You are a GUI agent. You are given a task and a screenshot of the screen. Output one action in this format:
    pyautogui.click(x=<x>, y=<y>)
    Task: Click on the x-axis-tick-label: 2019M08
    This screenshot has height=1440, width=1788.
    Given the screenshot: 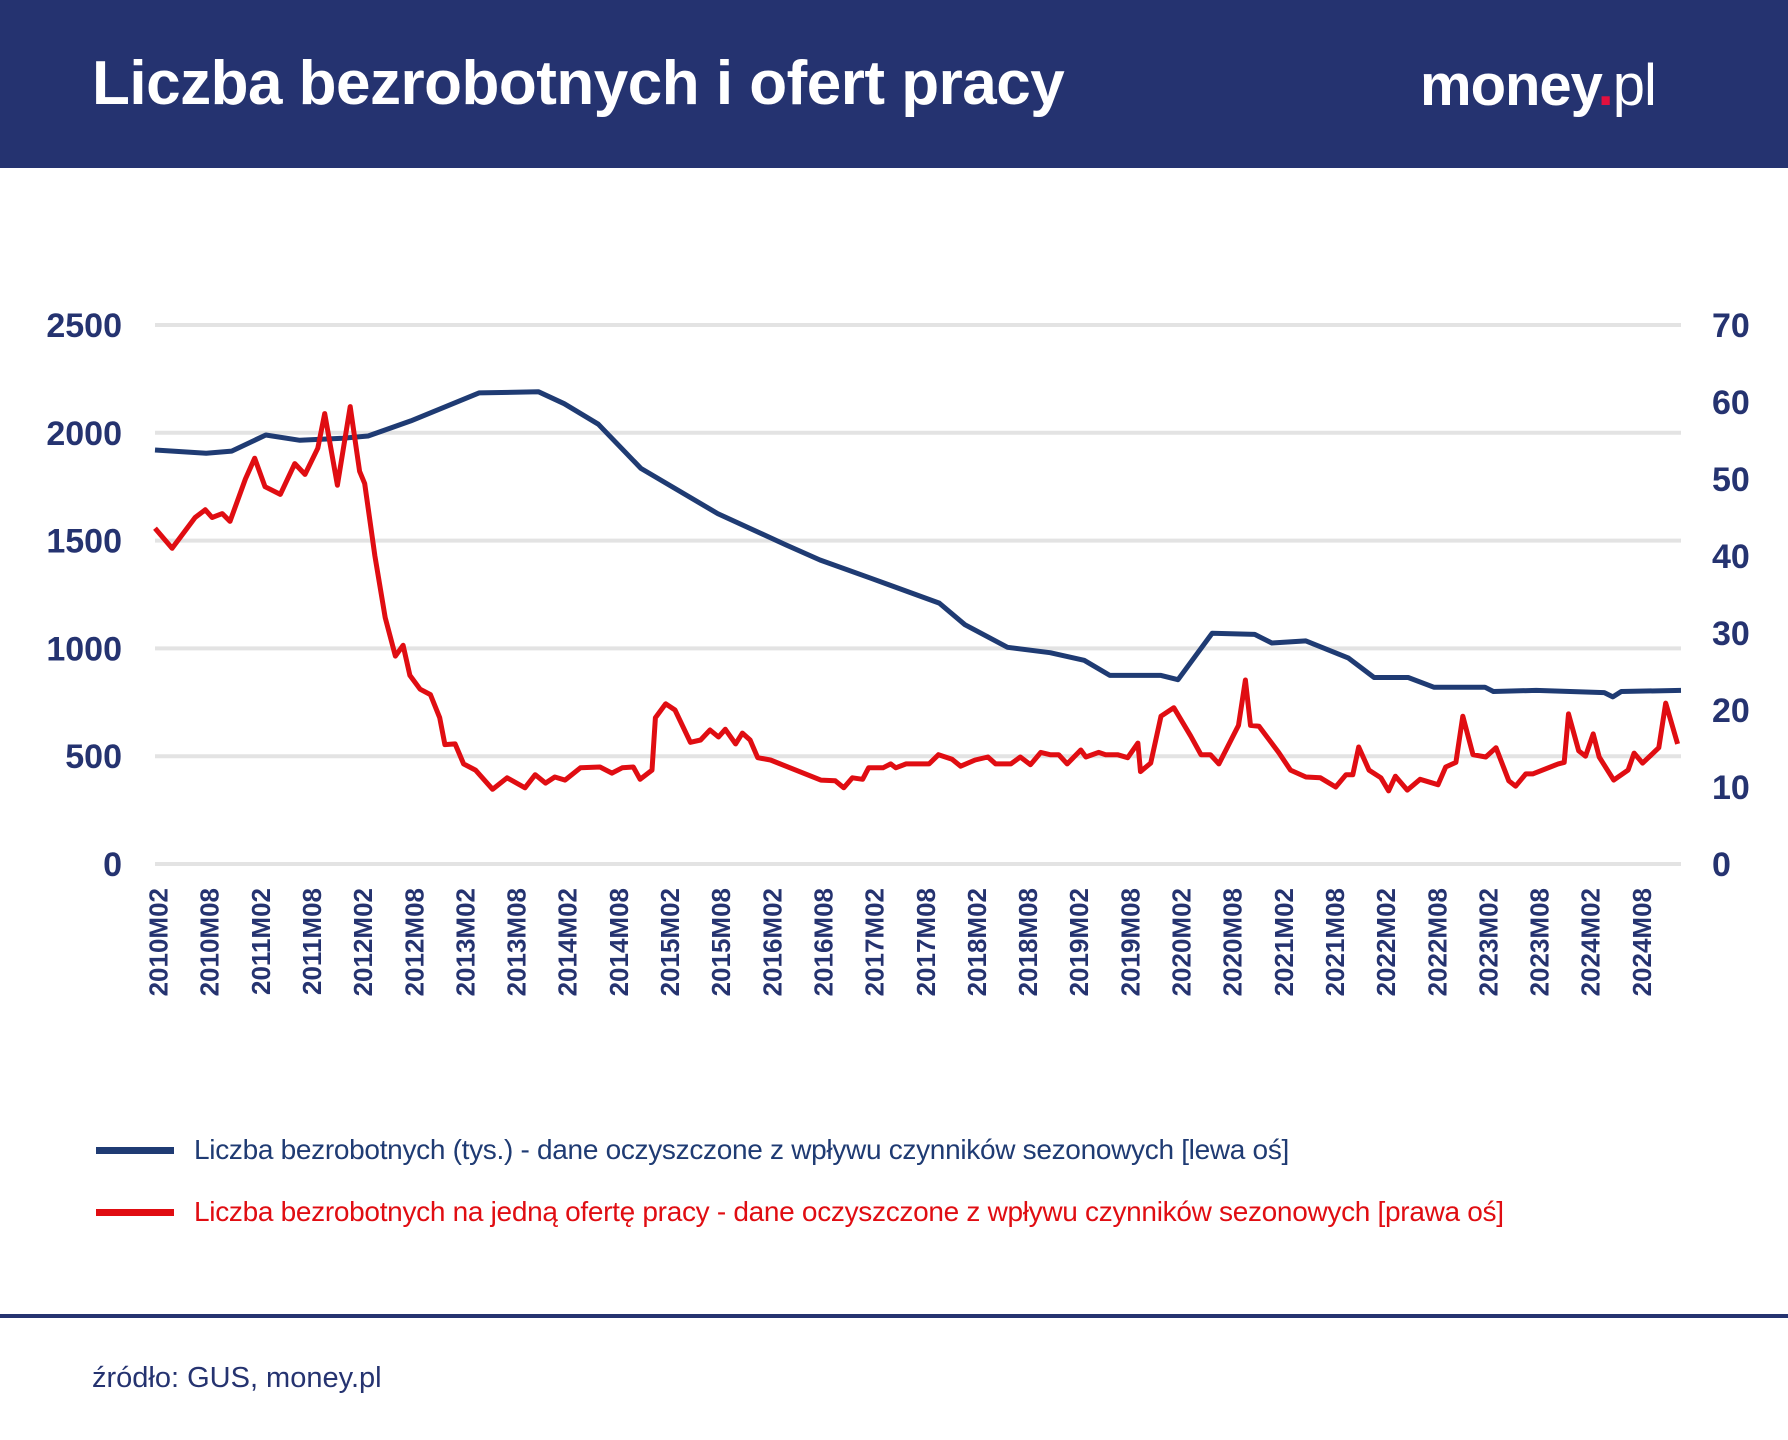 What is the action you would take?
    pyautogui.click(x=1130, y=942)
    